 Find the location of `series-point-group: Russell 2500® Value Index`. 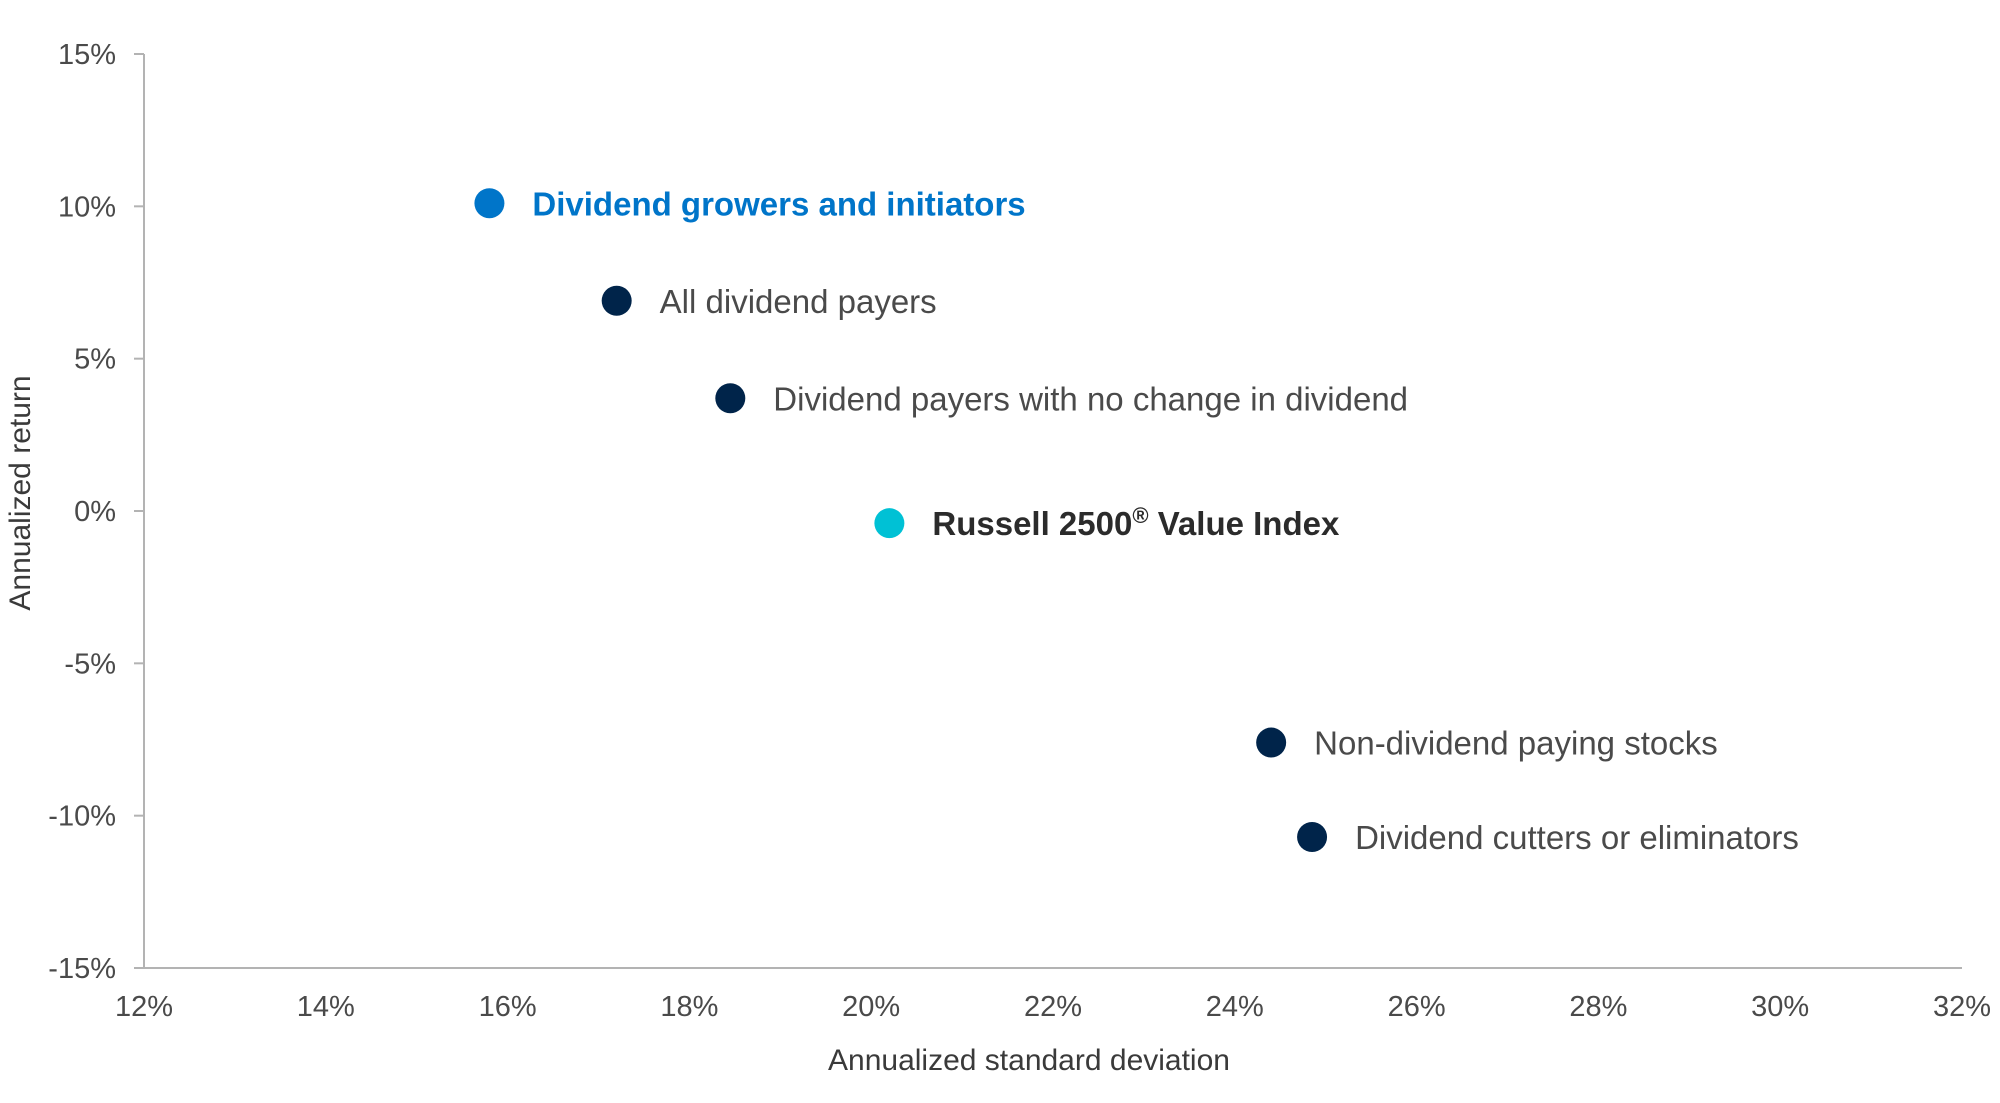

series-point-group: Russell 2500® Value Index is located at coordinates (1107, 523).